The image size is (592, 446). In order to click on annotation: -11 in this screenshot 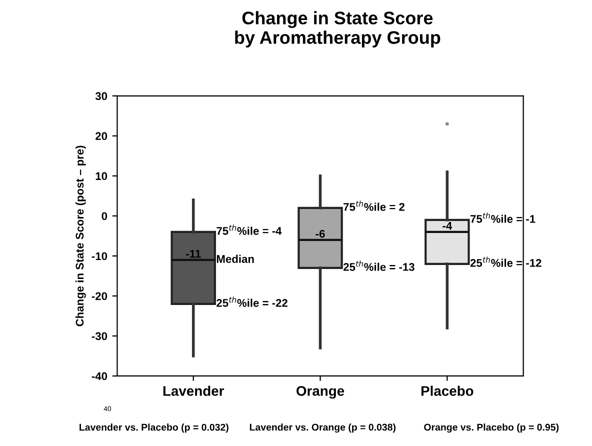, I will do `click(193, 254)`.